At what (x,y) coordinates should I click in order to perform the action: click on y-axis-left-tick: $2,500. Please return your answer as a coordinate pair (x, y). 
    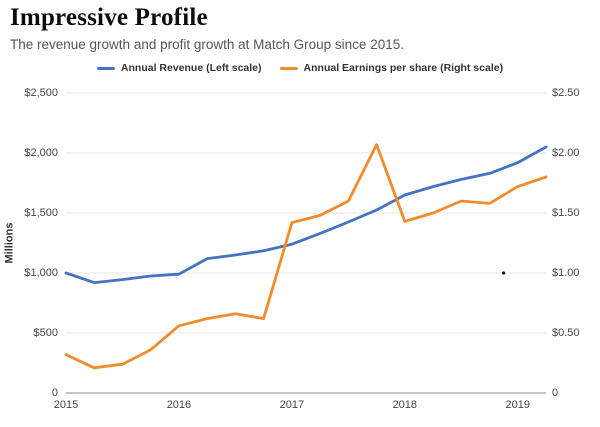
    Looking at the image, I should click on (41, 93).